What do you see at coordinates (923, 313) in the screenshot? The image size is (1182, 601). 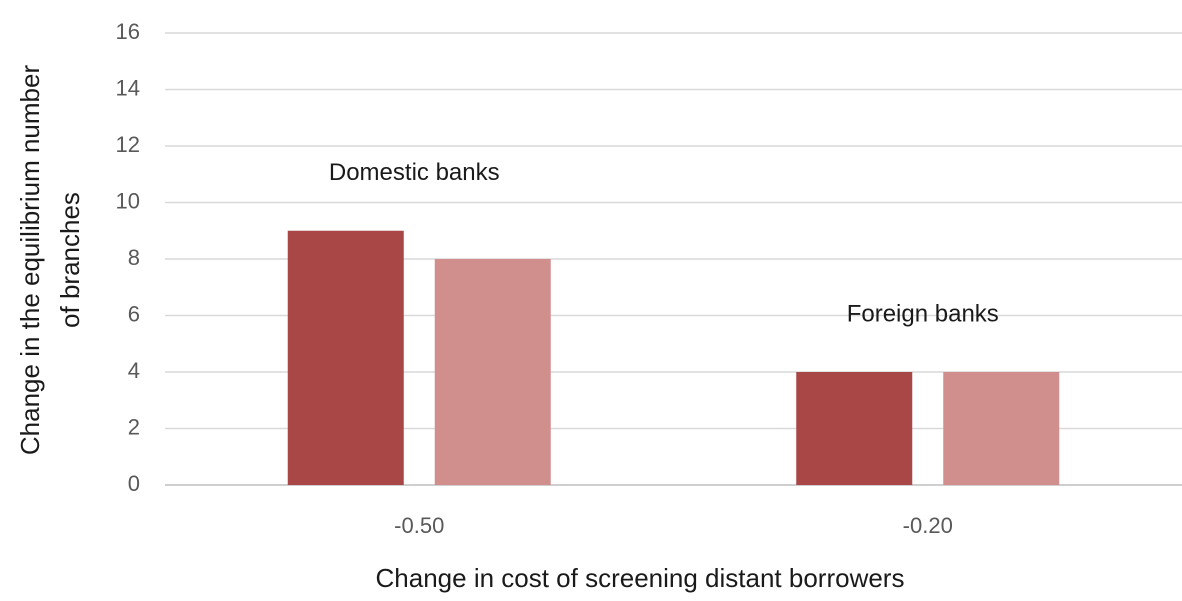 I see `annotation: Foreign banks` at bounding box center [923, 313].